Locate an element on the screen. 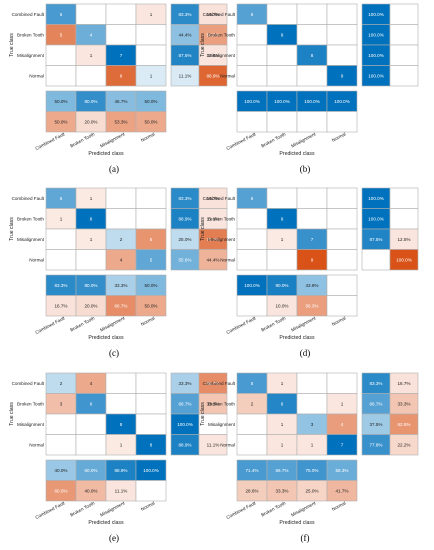 This screenshot has width=434, height=550. x-tick-label: Combined Fault is located at coordinates (50, 325).